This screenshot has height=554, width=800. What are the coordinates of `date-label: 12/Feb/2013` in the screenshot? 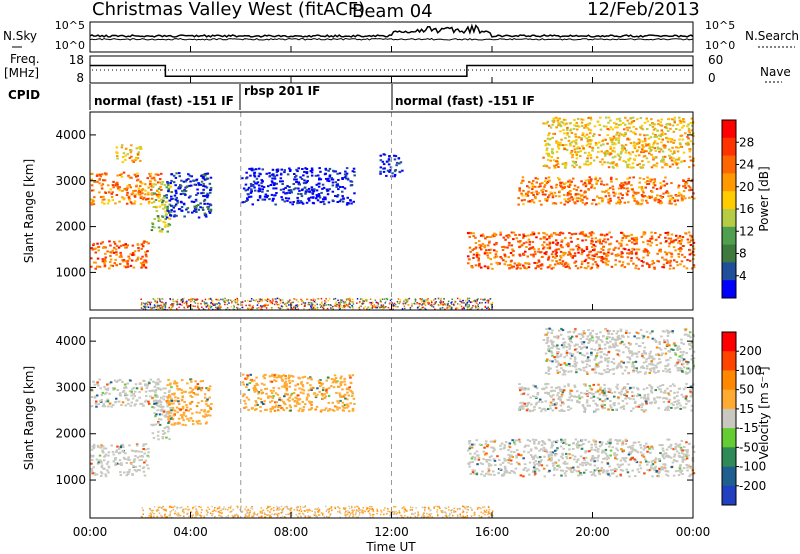 It's located at (643, 10).